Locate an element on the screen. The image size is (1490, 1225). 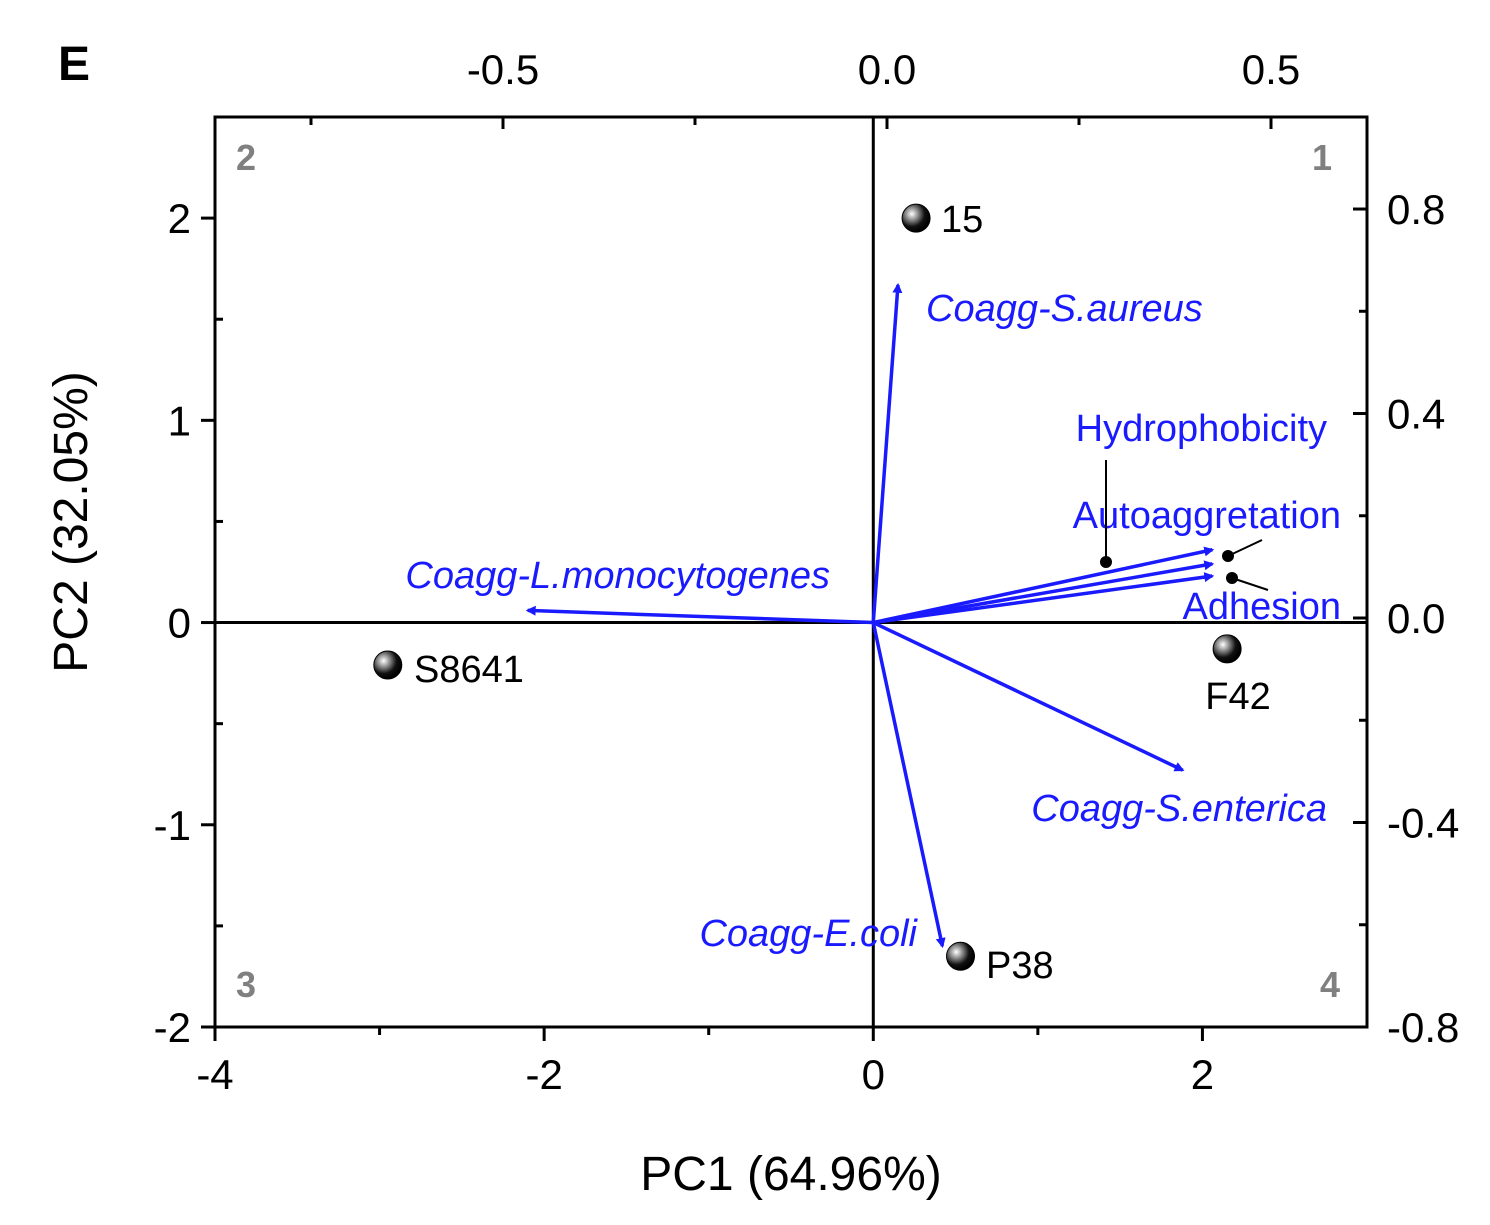
leader-line-autoaggretation is located at coordinates (1245, 548).